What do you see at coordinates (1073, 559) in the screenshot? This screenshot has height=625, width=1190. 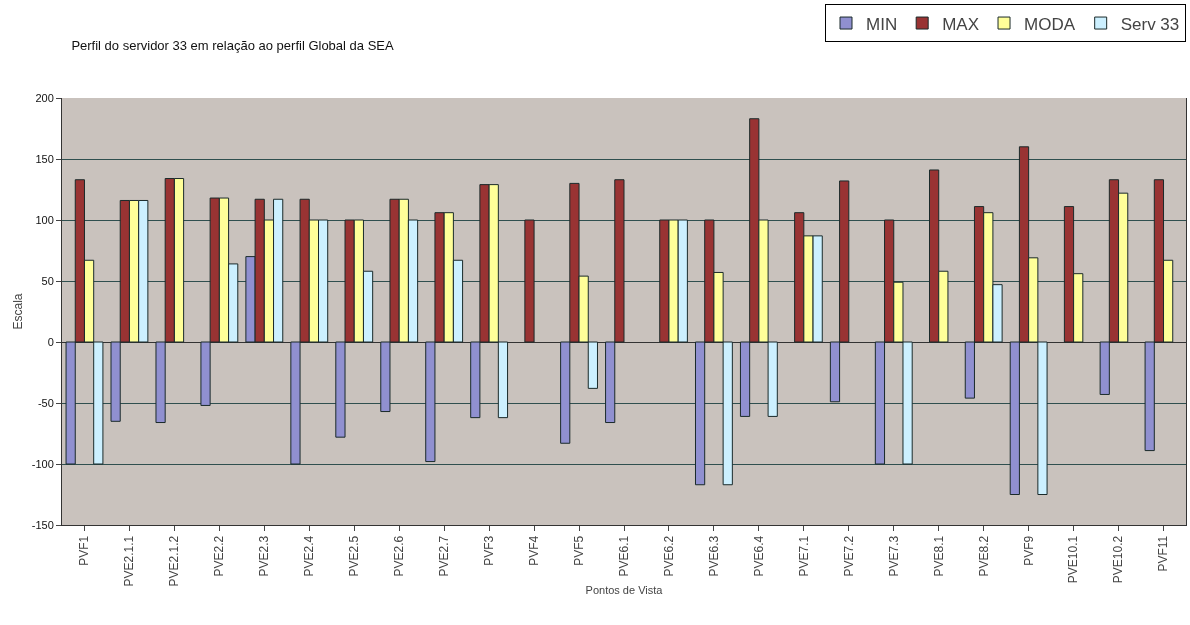 I see `x-tick-label: PVE10.1` at bounding box center [1073, 559].